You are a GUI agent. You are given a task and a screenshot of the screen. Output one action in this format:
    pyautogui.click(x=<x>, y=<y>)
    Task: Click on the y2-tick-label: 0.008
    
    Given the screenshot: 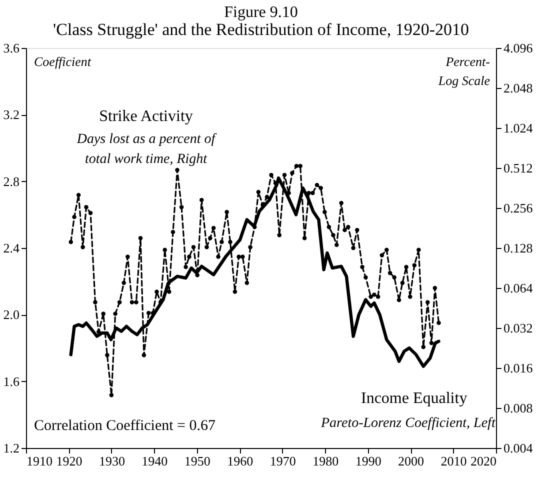 What is the action you would take?
    pyautogui.click(x=518, y=408)
    